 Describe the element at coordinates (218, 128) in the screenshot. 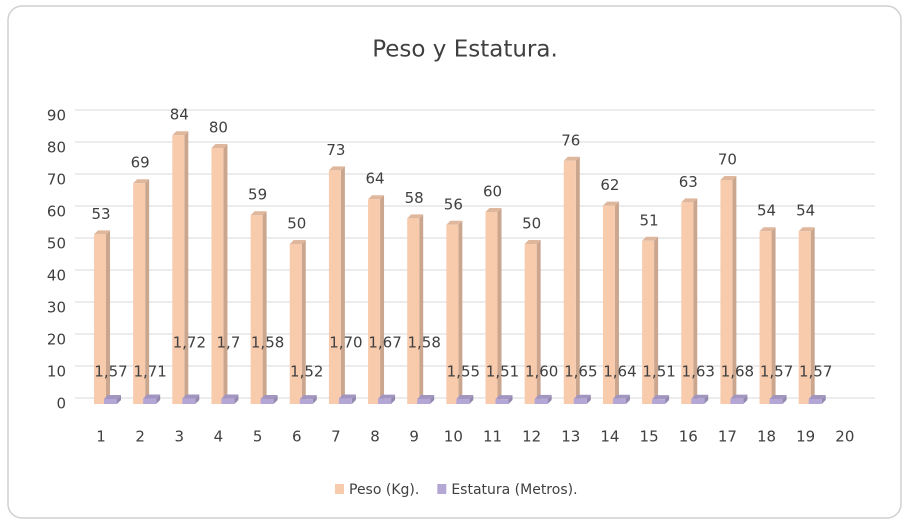

I see `data-label: 80` at that location.